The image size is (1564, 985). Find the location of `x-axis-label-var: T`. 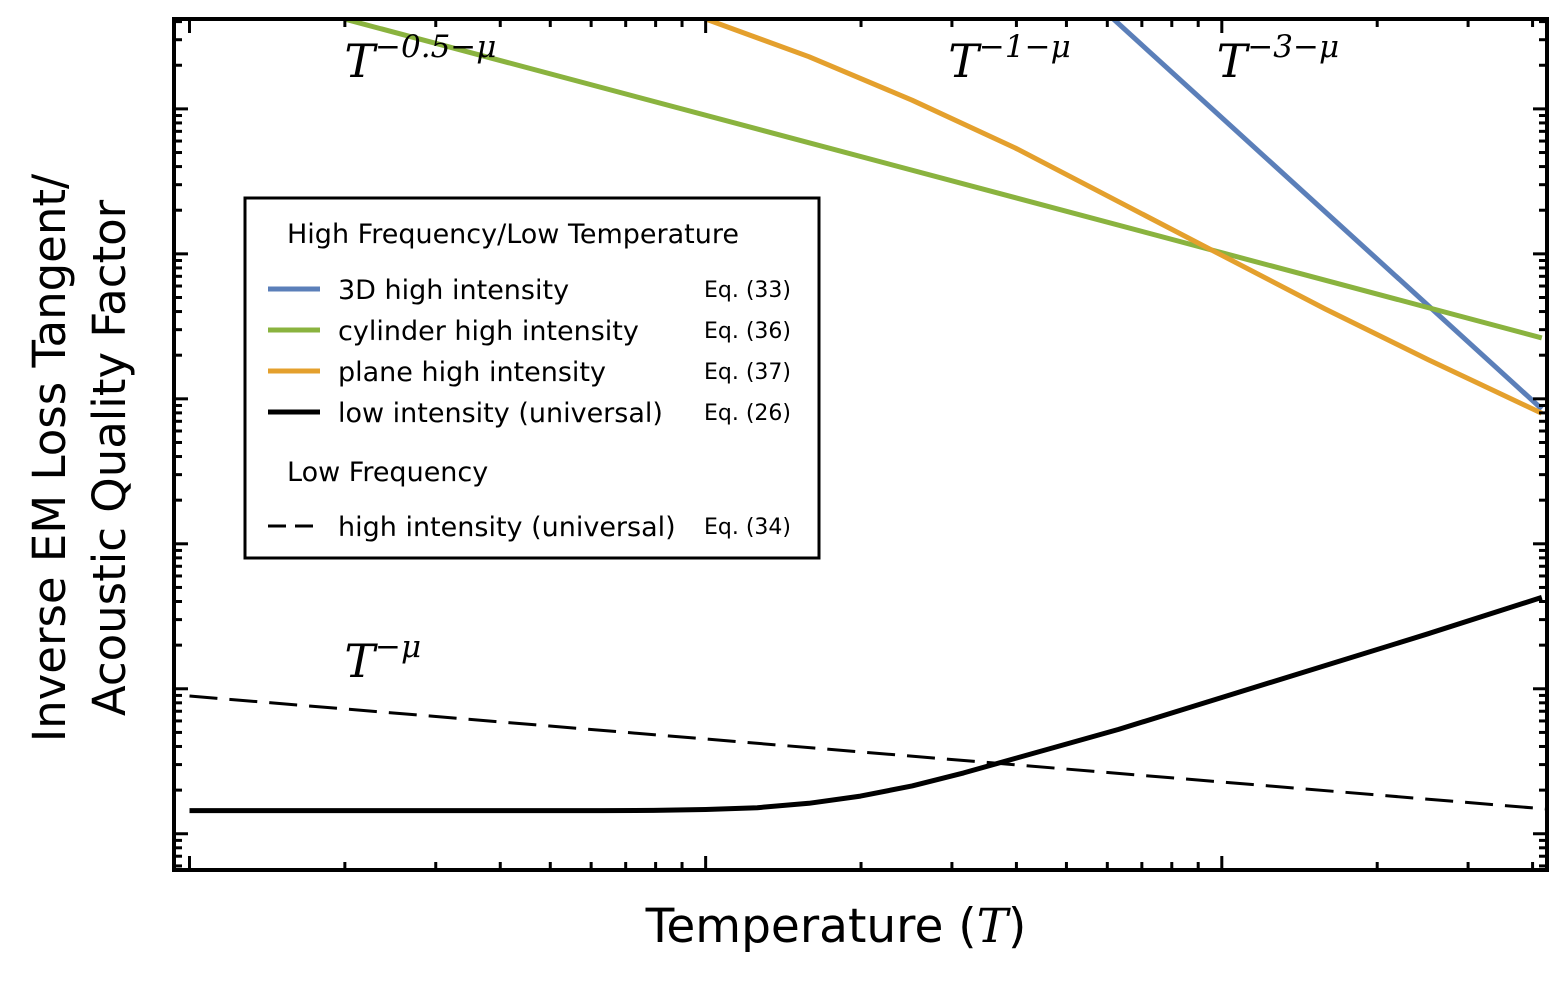

x-axis-label-var: T is located at coordinates (994, 926).